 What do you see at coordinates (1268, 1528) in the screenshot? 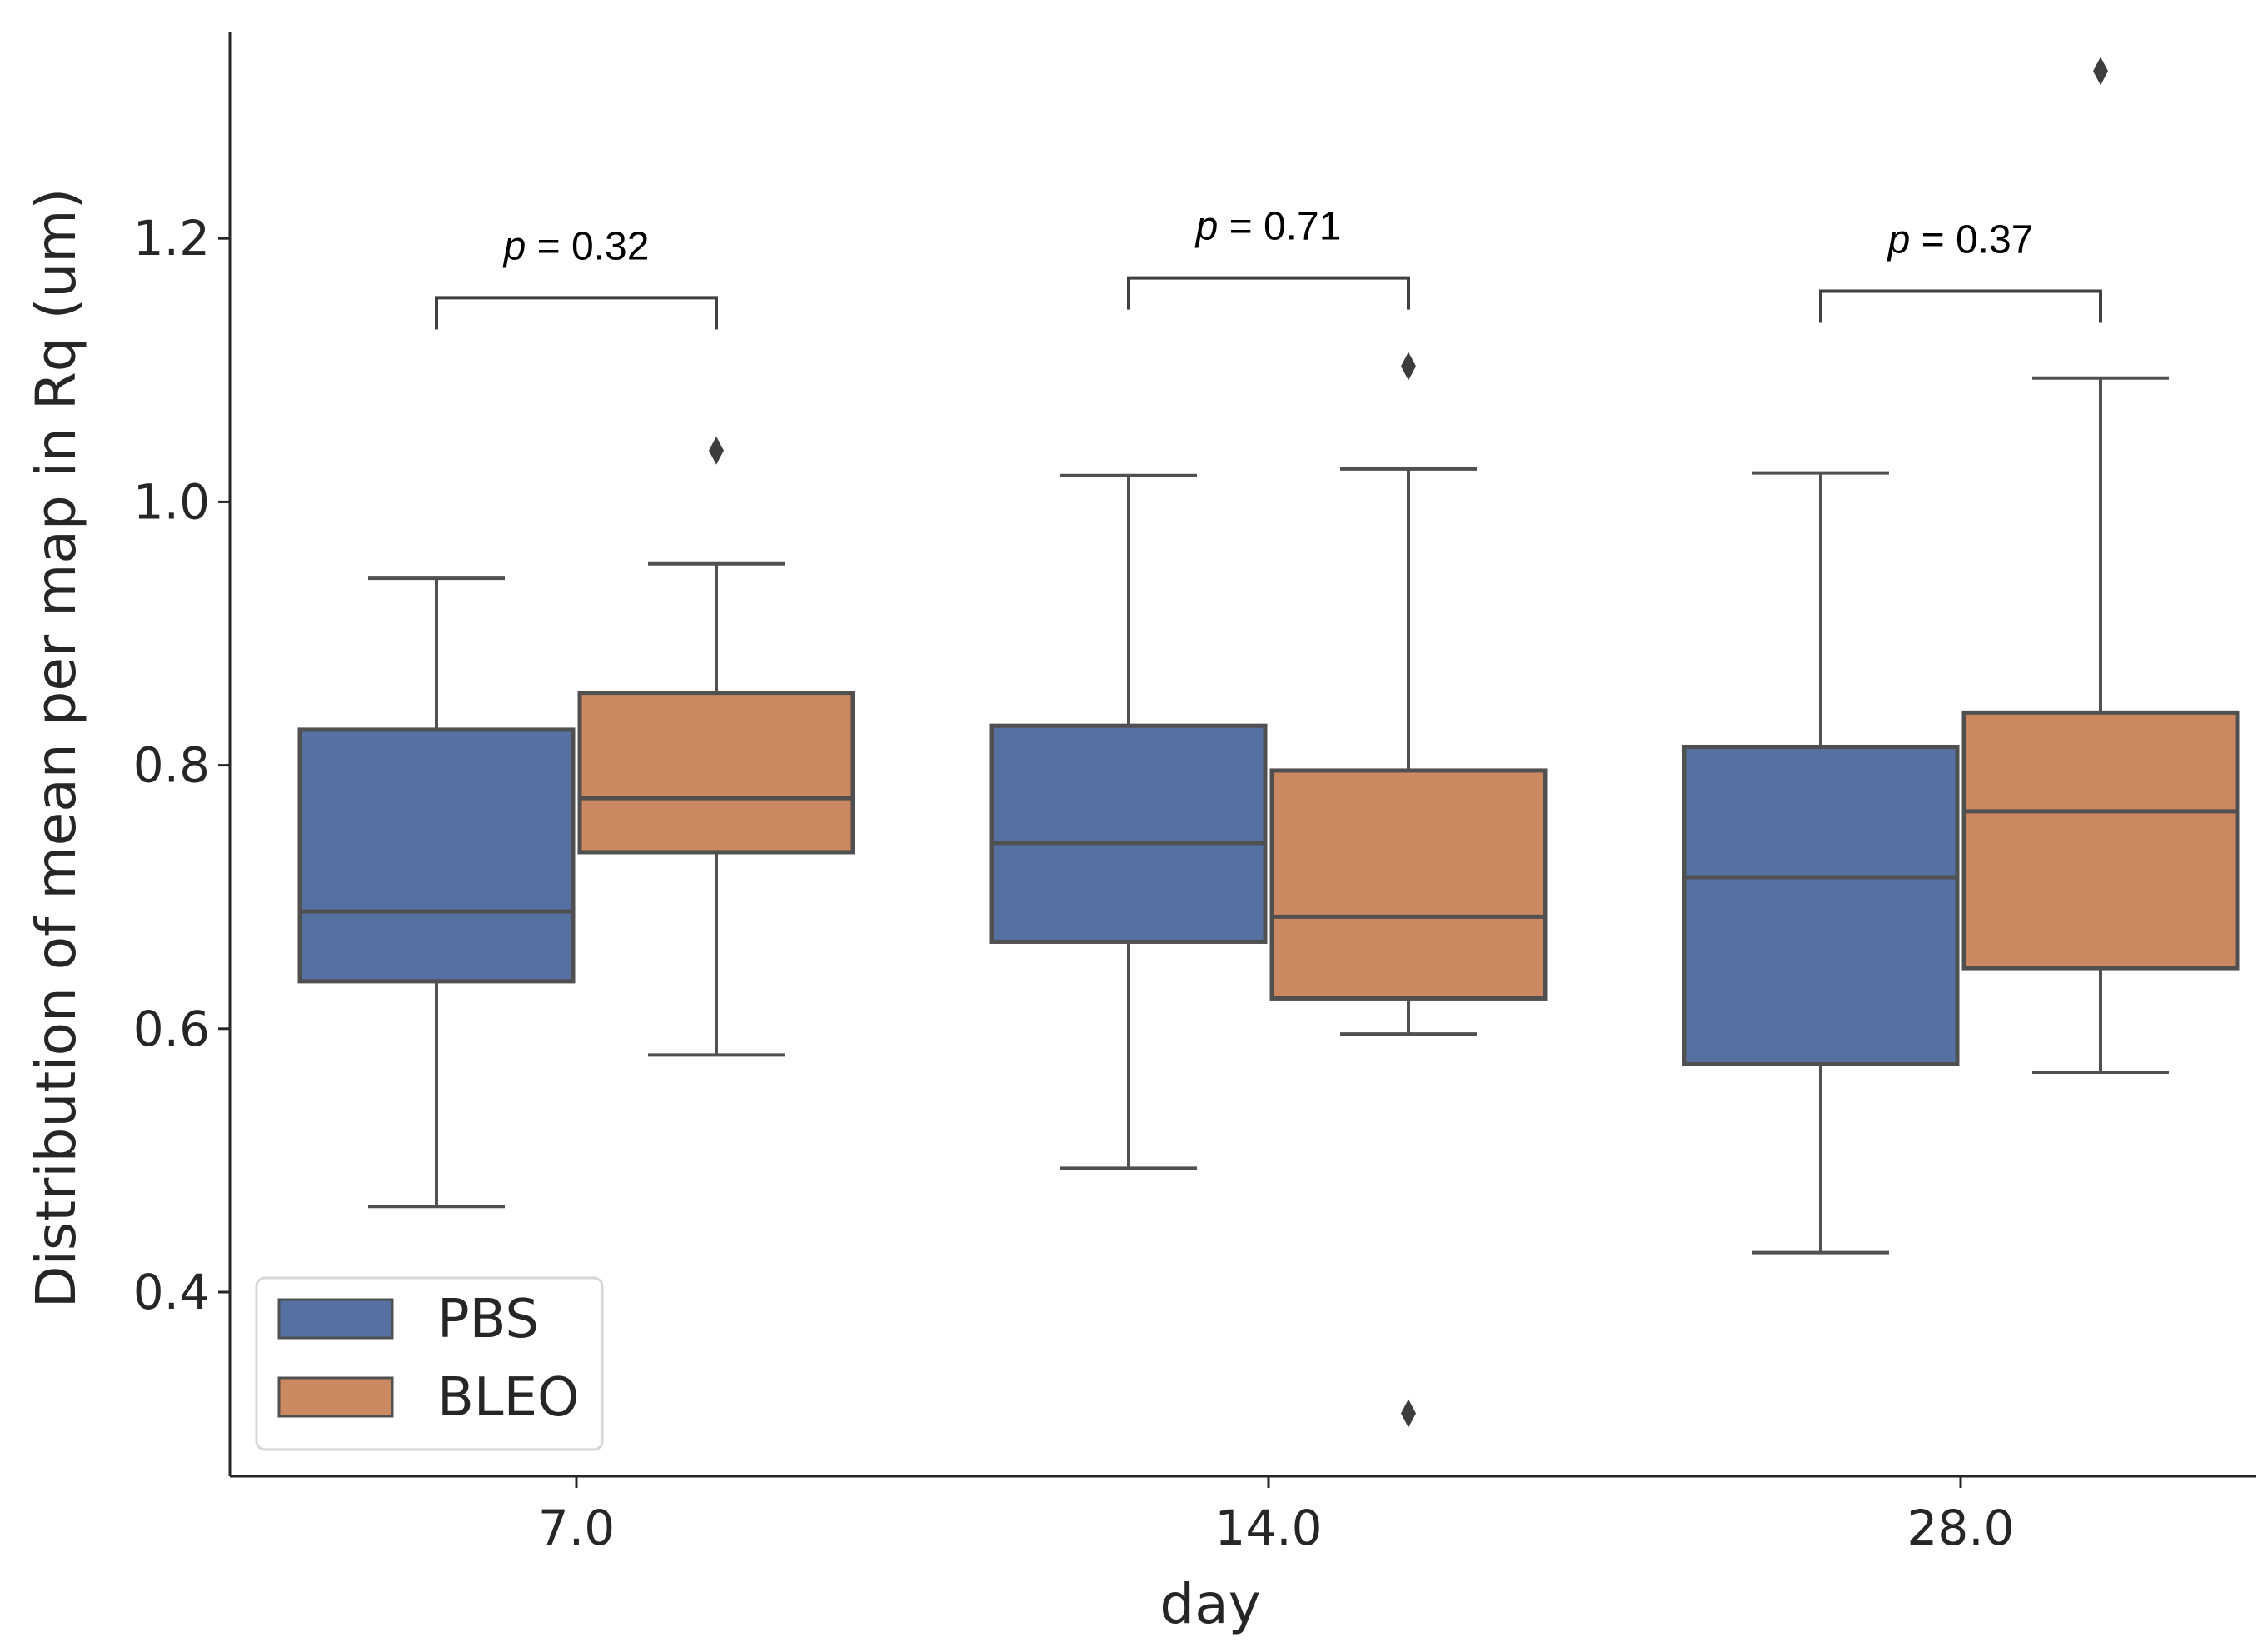
I see `x-tick-label: 14.0` at bounding box center [1268, 1528].